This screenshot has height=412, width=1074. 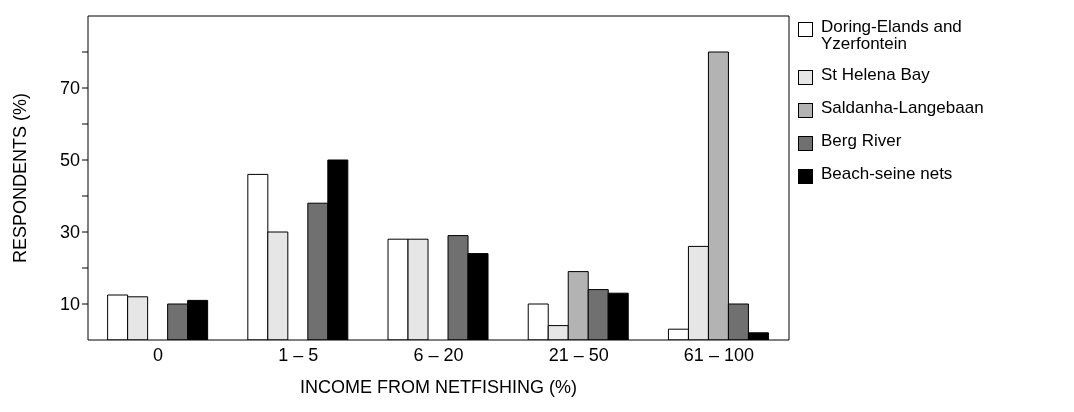 What do you see at coordinates (69, 304) in the screenshot?
I see `y-tick-label: 10` at bounding box center [69, 304].